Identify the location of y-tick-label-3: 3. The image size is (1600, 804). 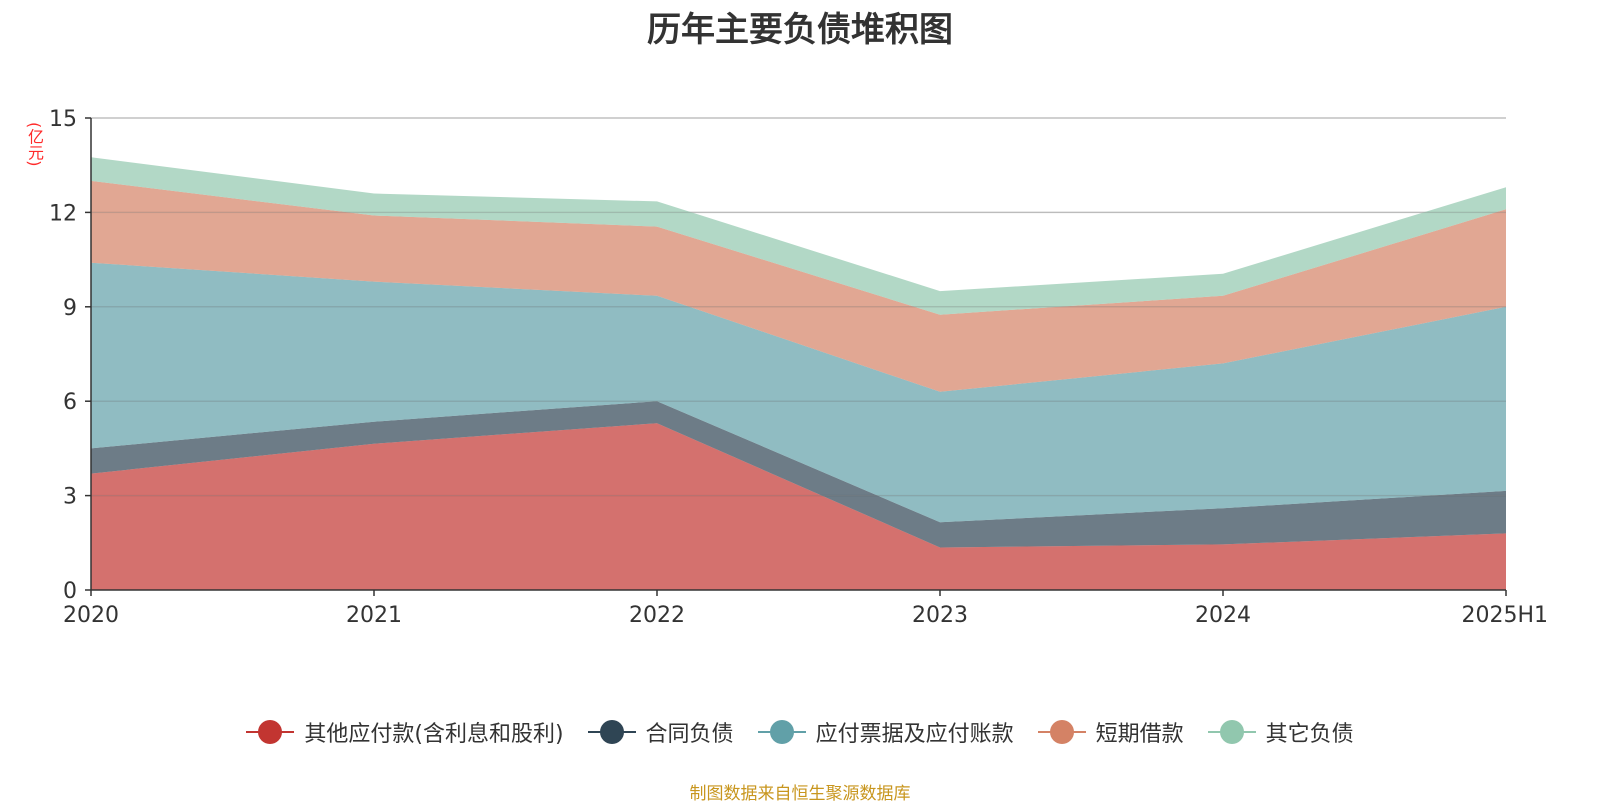
(70, 497).